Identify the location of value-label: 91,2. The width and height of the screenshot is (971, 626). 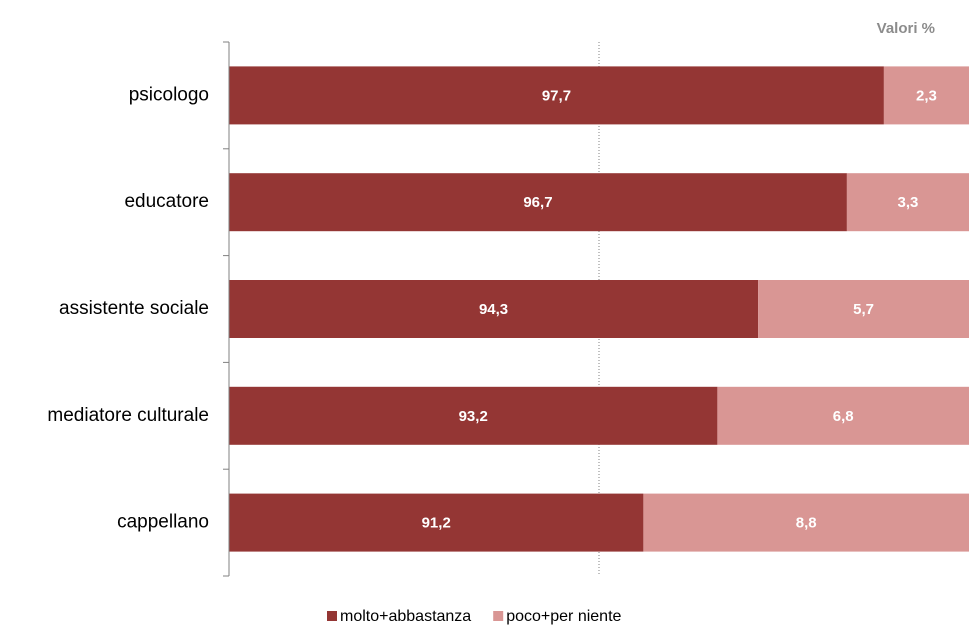
(436, 523).